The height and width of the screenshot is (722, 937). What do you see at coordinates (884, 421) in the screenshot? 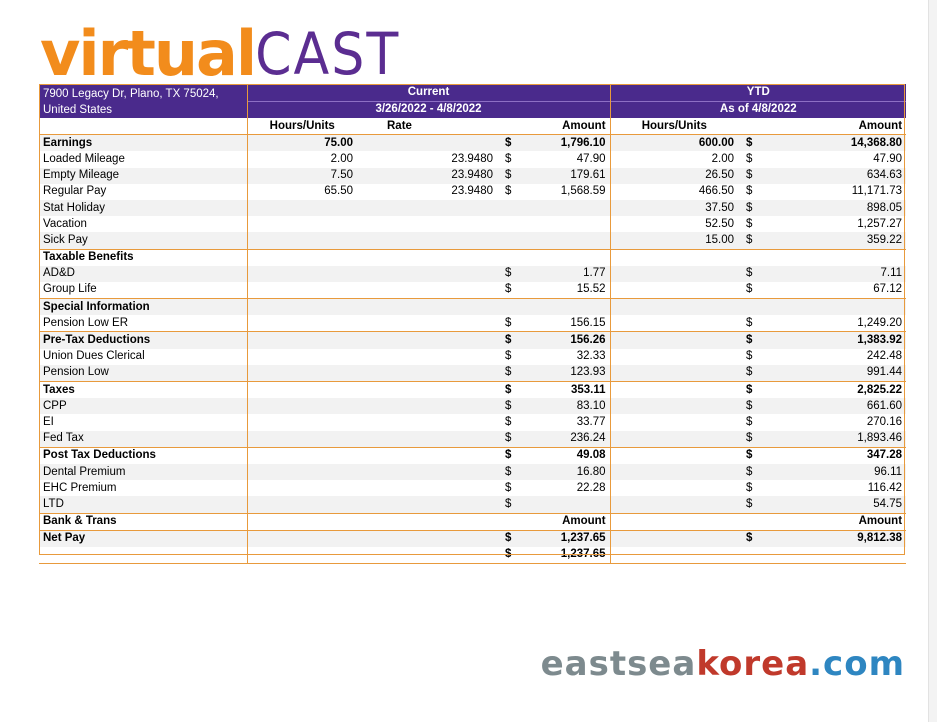
I see `cell-ytd-amount: 270.16` at bounding box center [884, 421].